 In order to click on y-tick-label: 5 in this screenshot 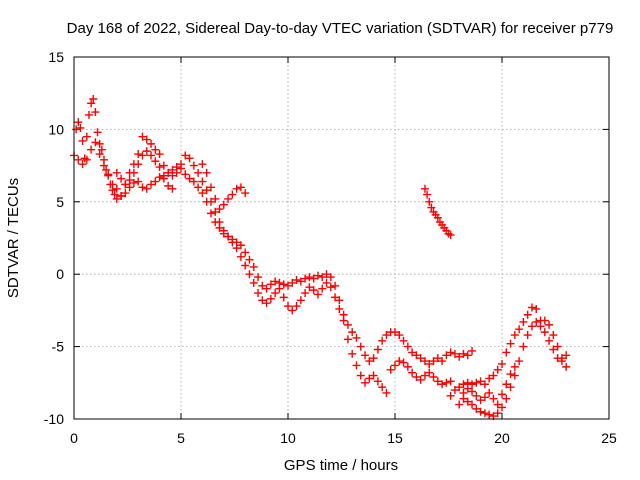, I will do `click(60, 202)`.